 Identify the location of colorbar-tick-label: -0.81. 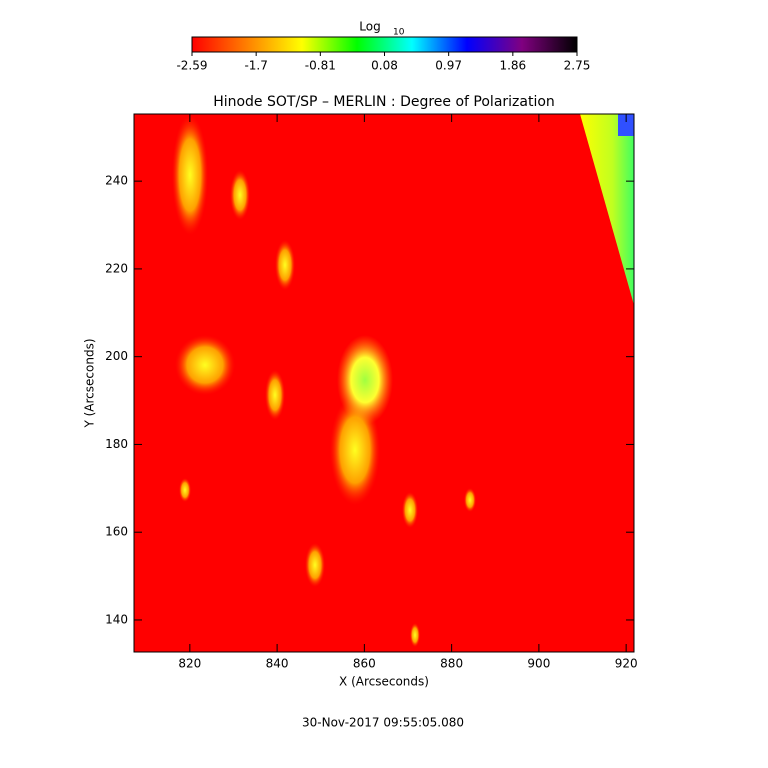
(320, 66).